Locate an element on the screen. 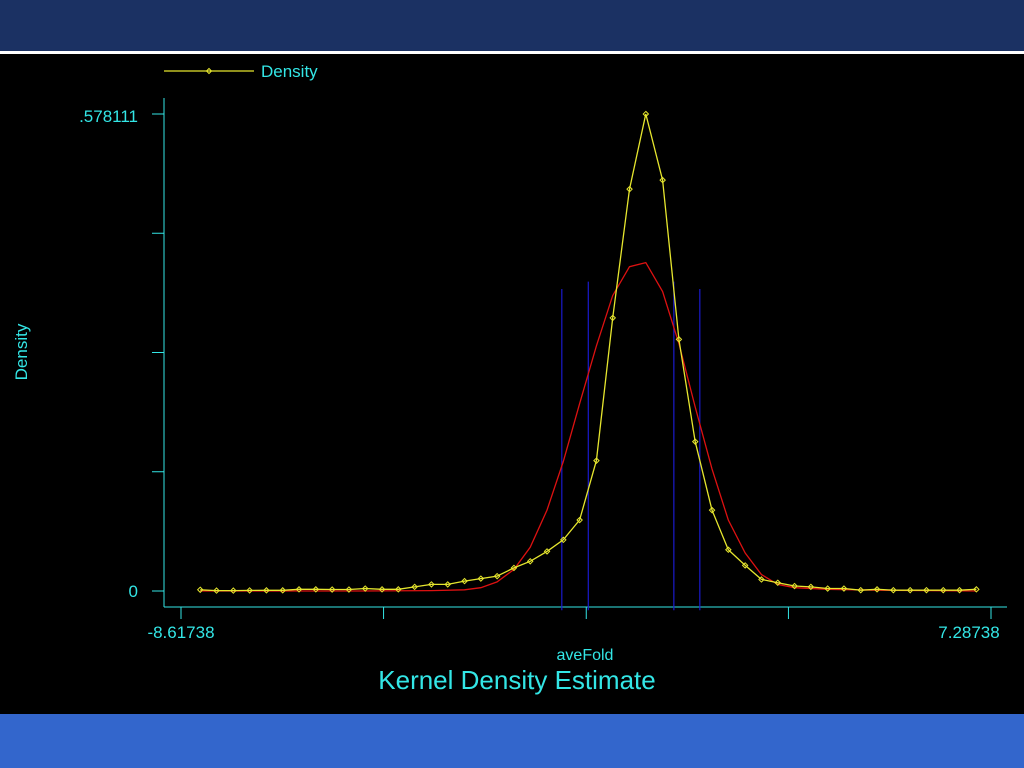  reference-lines is located at coordinates (631, 446).